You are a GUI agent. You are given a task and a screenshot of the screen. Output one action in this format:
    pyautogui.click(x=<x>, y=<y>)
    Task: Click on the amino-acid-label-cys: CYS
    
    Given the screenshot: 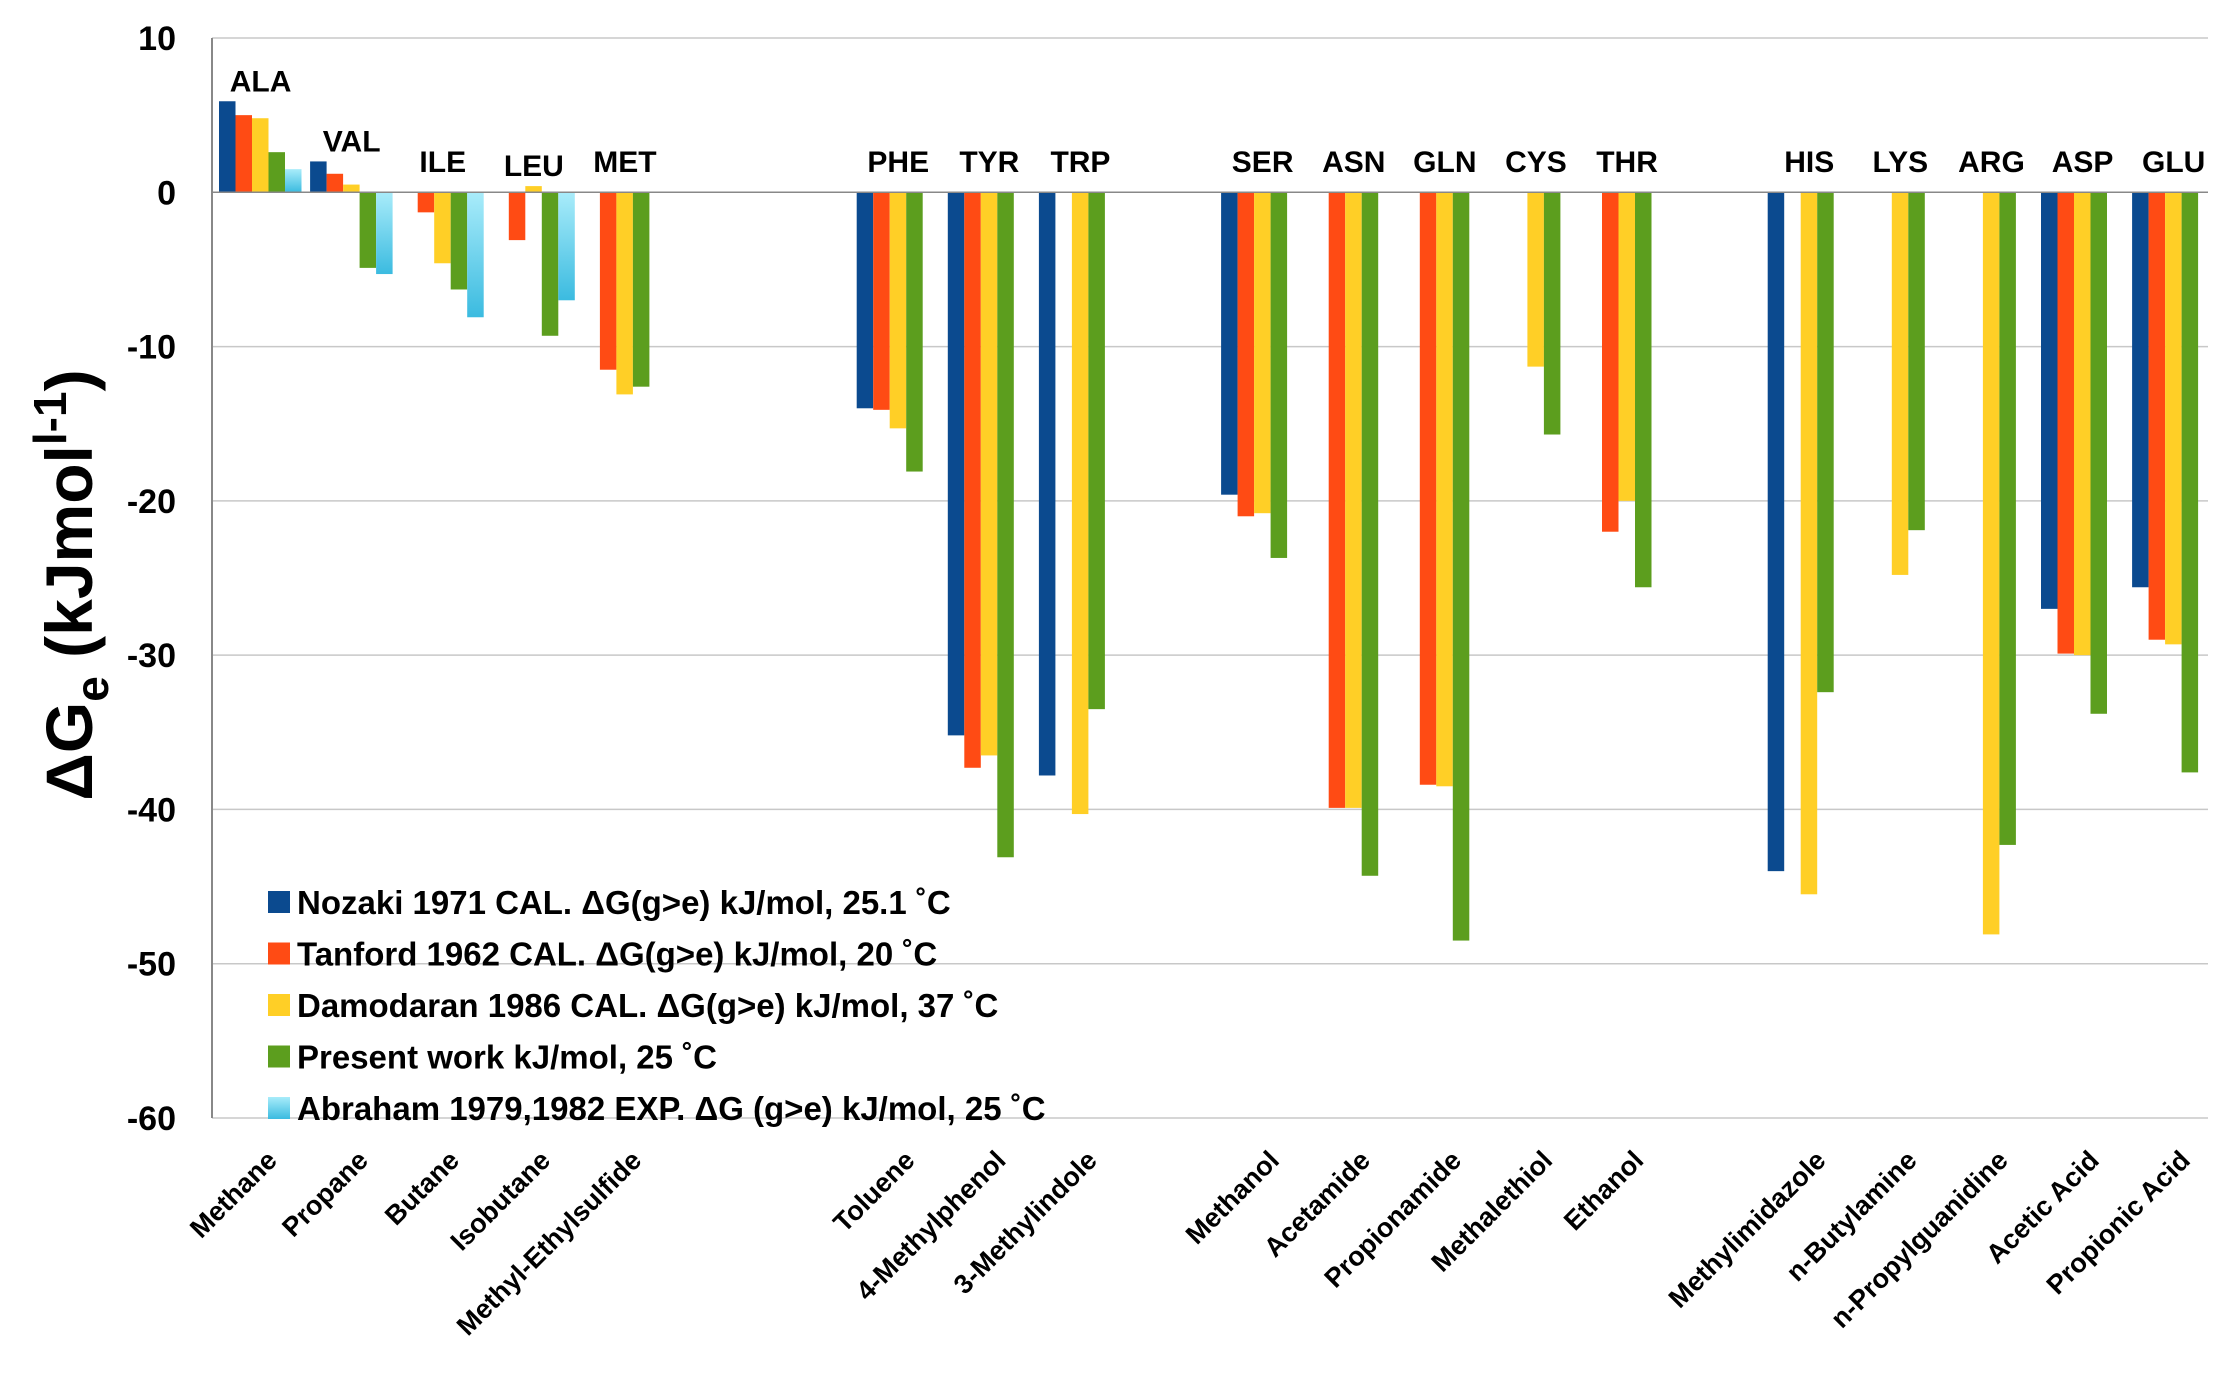 What is the action you would take?
    pyautogui.click(x=1536, y=162)
    